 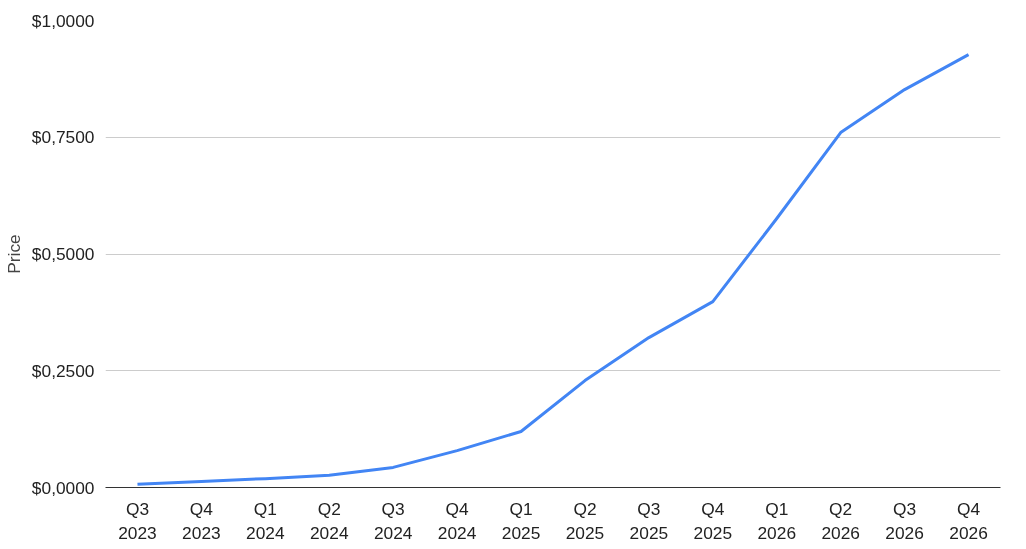 I want to click on x-tick-label: Q2 2026, so click(x=840, y=520).